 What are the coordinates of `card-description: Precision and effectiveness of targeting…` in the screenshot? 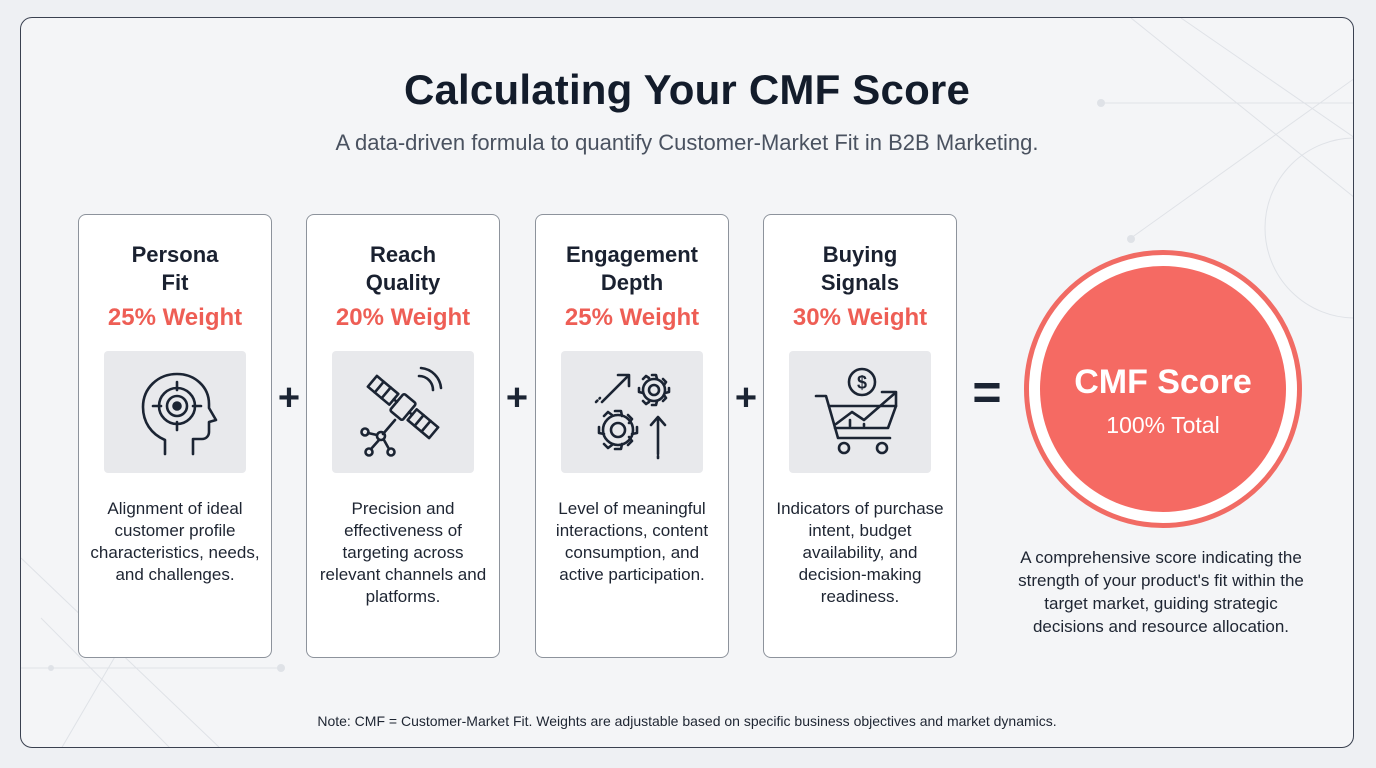 It's located at (403, 552).